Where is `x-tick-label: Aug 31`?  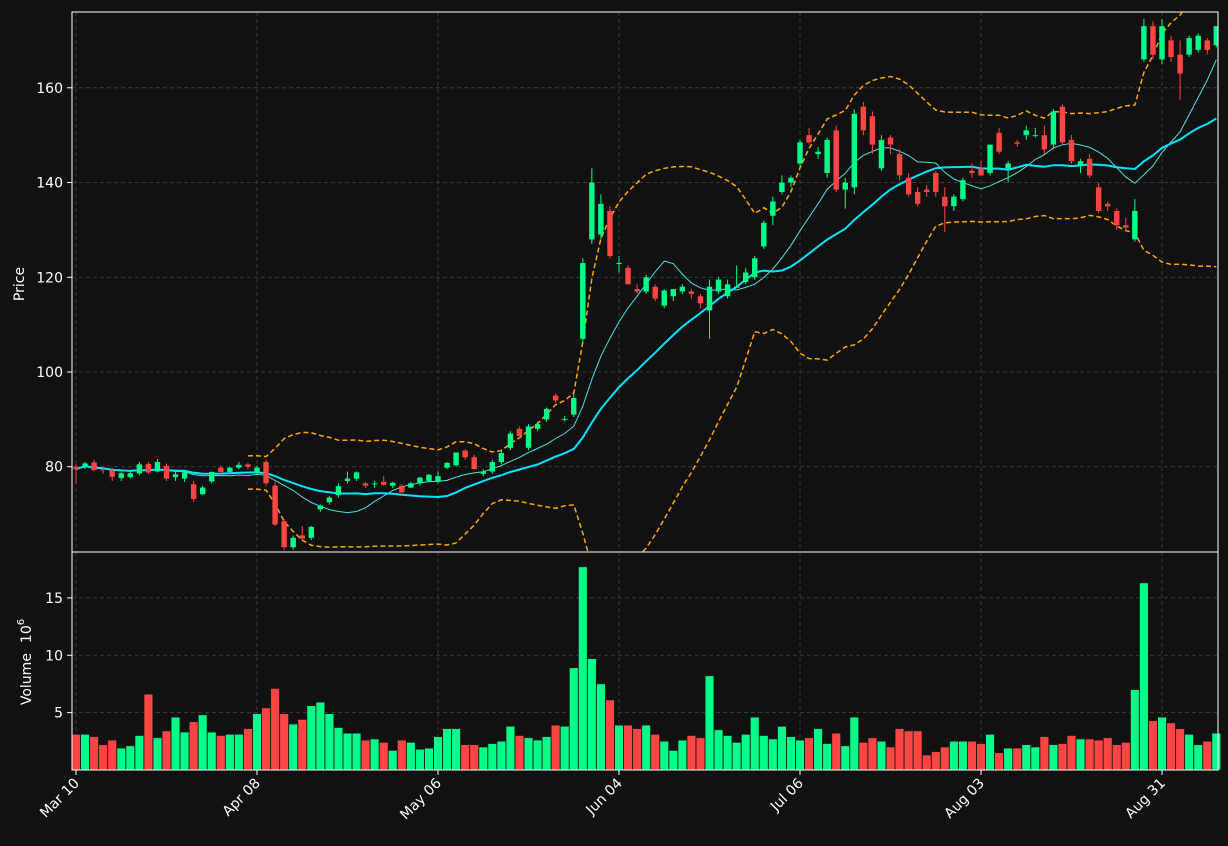 x-tick-label: Aug 31 is located at coordinates (1145, 799).